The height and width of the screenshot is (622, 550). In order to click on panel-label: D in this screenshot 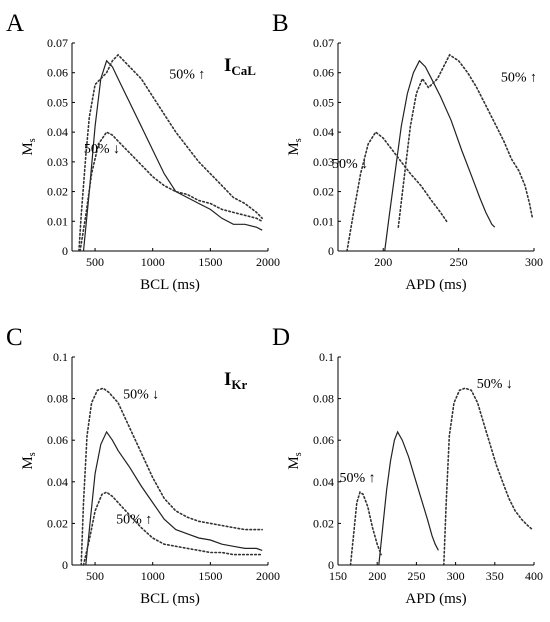, I will do `click(281, 337)`.